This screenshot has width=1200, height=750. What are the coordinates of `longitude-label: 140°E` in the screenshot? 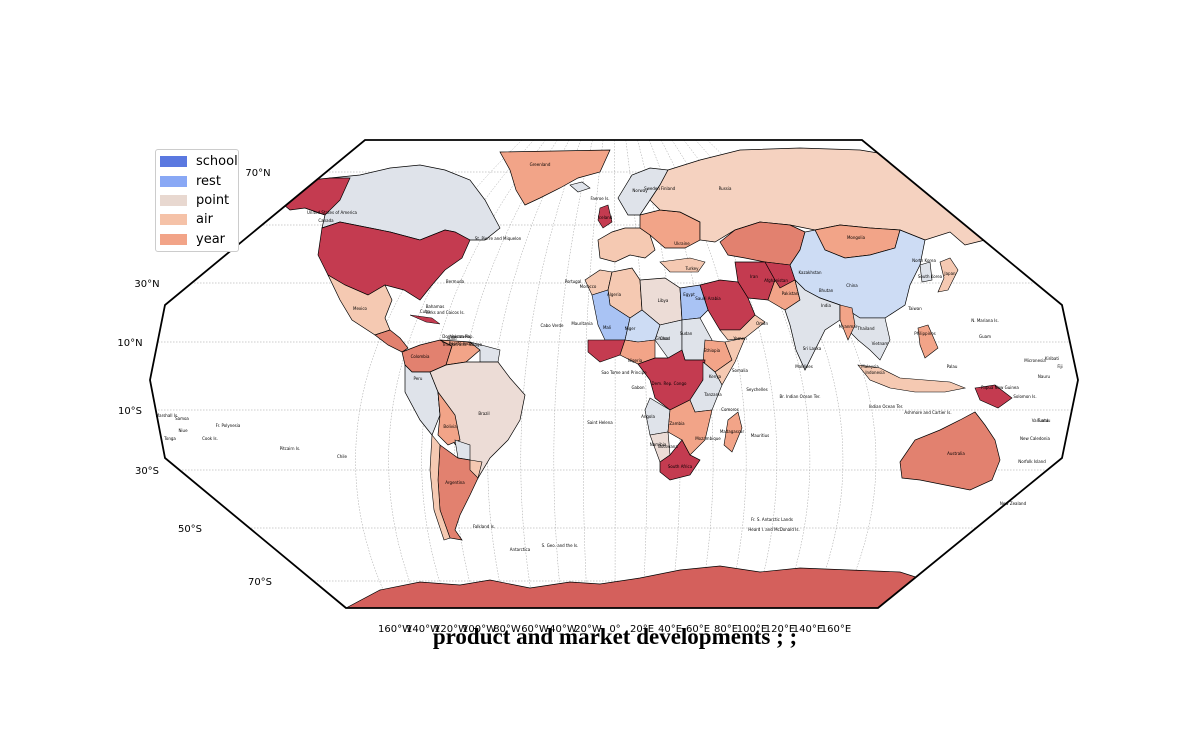 It's located at (808, 629).